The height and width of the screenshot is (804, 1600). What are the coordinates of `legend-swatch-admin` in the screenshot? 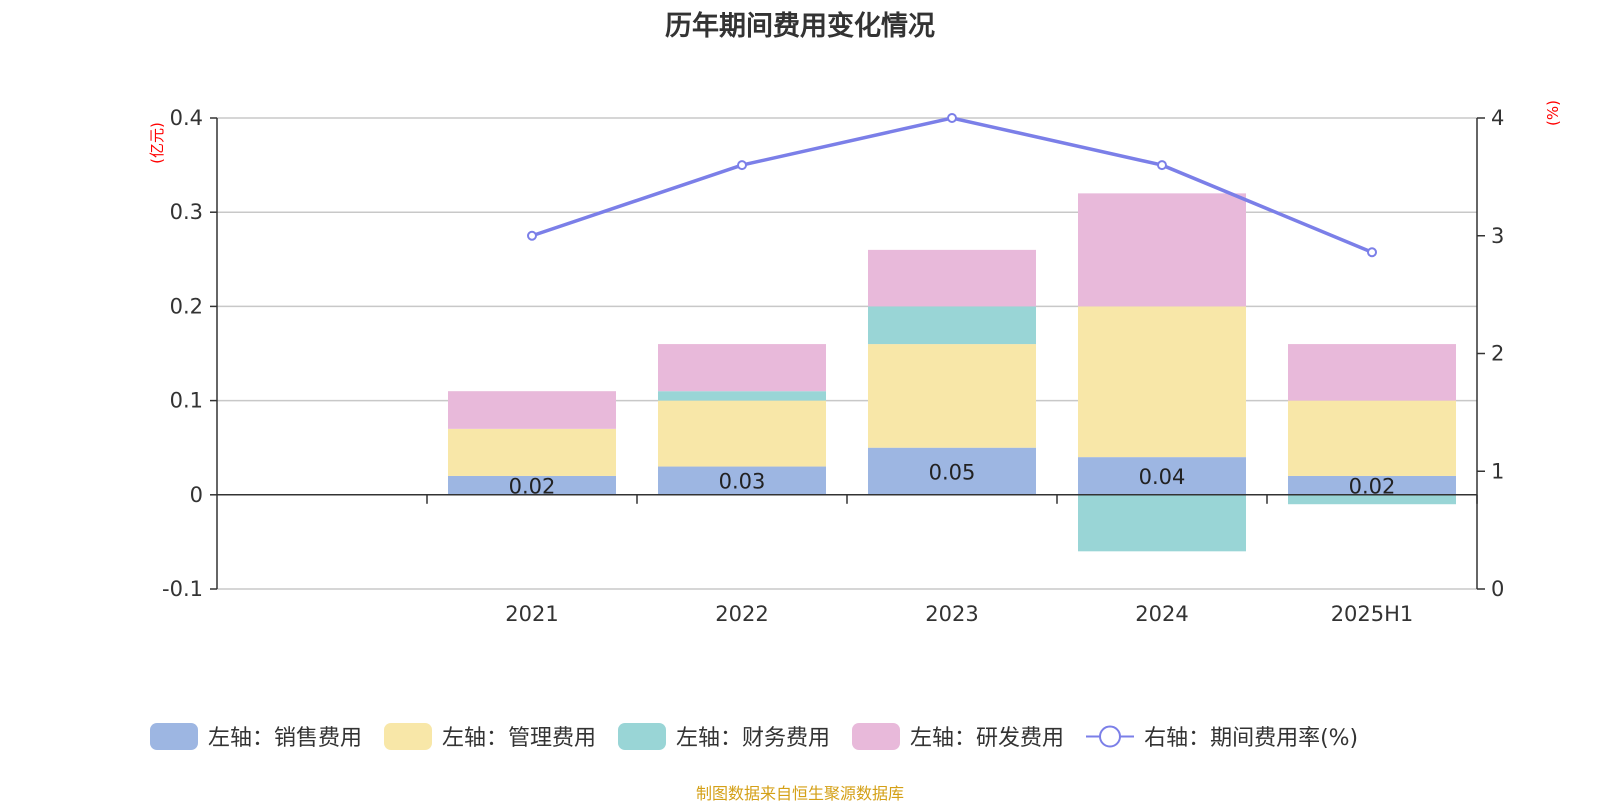 It's located at (408, 736).